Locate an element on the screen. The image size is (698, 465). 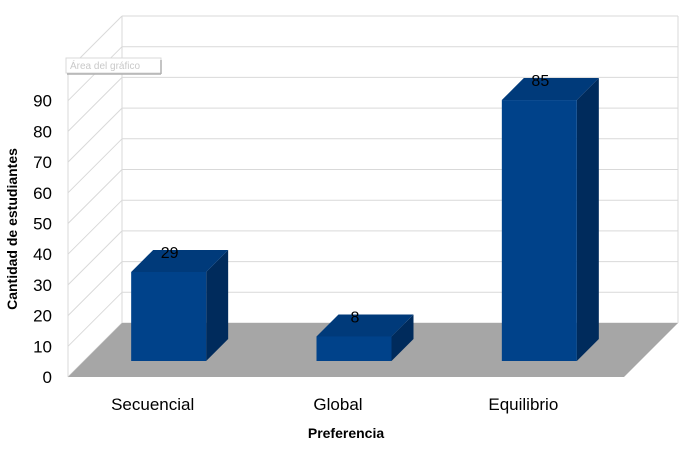
data-label: 85 is located at coordinates (540, 81).